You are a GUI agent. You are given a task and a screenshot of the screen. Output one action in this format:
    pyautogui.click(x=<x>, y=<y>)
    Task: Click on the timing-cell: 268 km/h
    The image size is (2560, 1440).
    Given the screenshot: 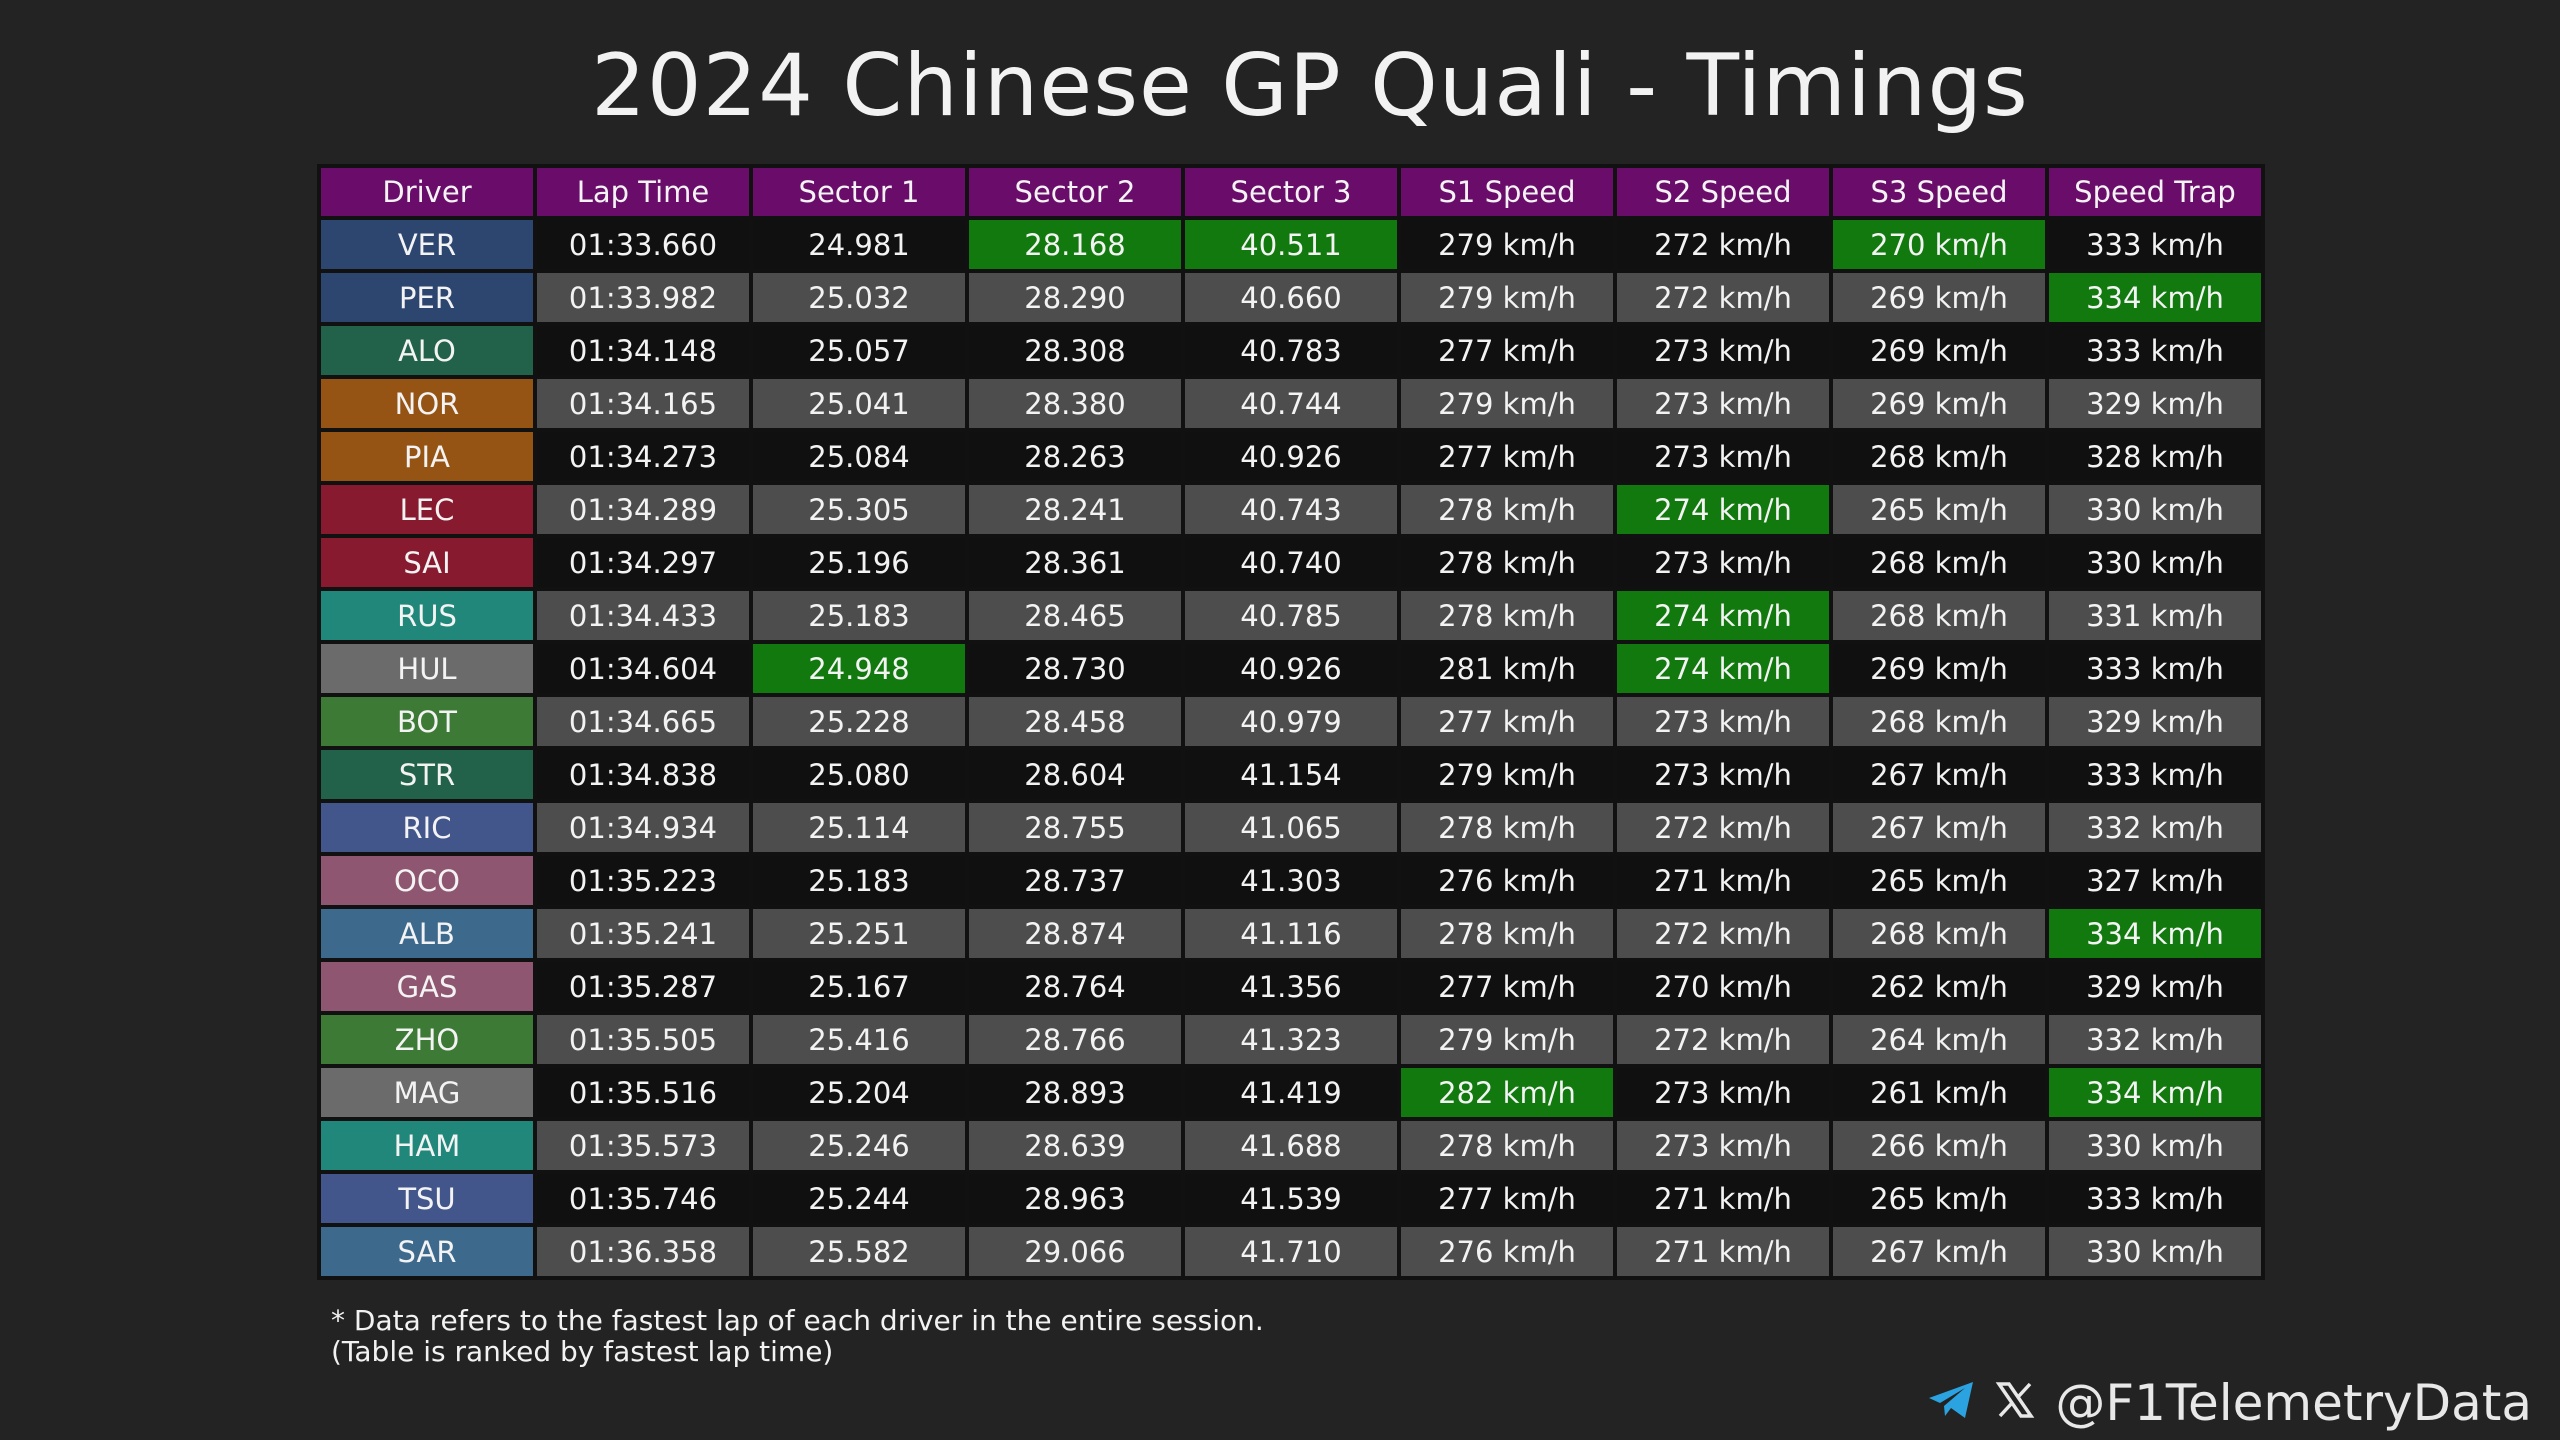 What is the action you would take?
    pyautogui.click(x=1939, y=721)
    